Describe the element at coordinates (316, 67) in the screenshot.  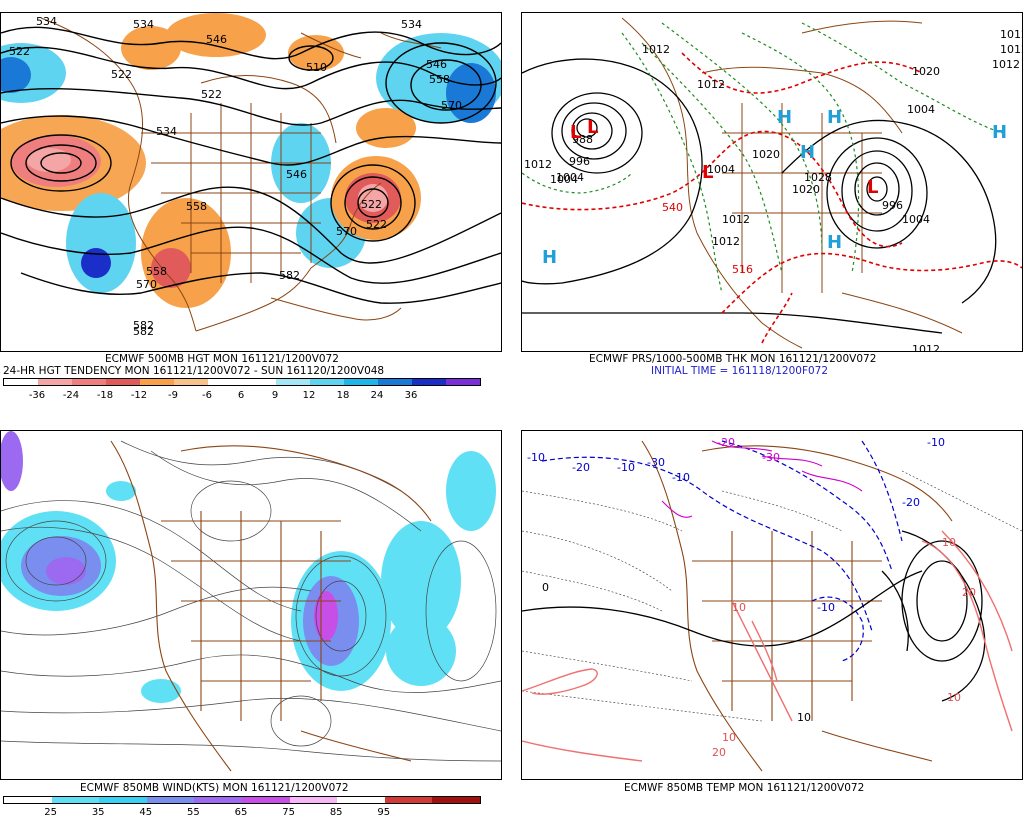
I see `contour-label: 510` at that location.